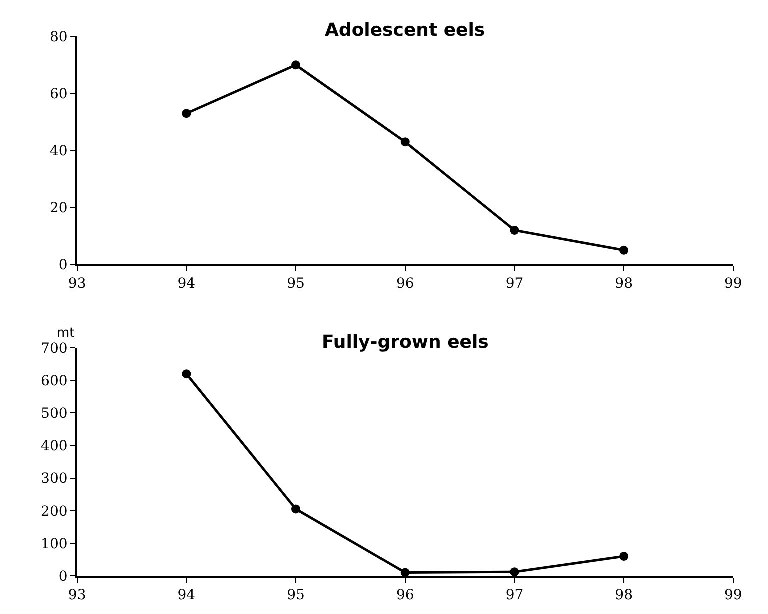 Image resolution: width=768 pixels, height=614 pixels. What do you see at coordinates (405, 342) in the screenshot?
I see `chart-title: Fully-grown eels` at bounding box center [405, 342].